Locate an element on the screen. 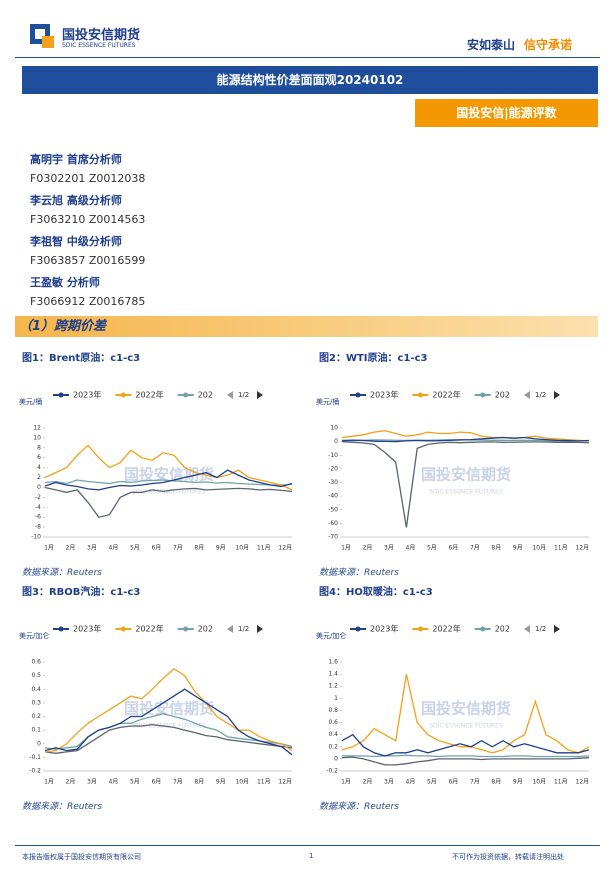 The width and height of the screenshot is (615, 870). y-tick-label: 0.3 is located at coordinates (36, 702).